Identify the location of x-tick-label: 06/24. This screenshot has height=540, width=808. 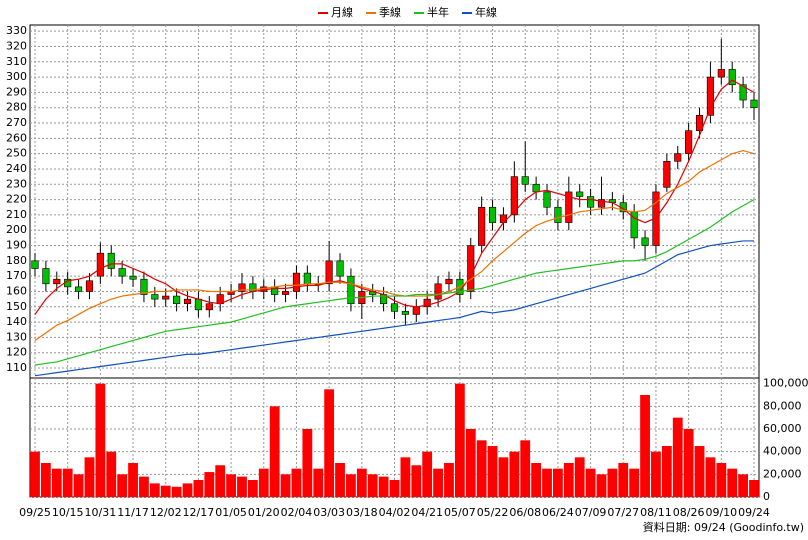
(558, 512).